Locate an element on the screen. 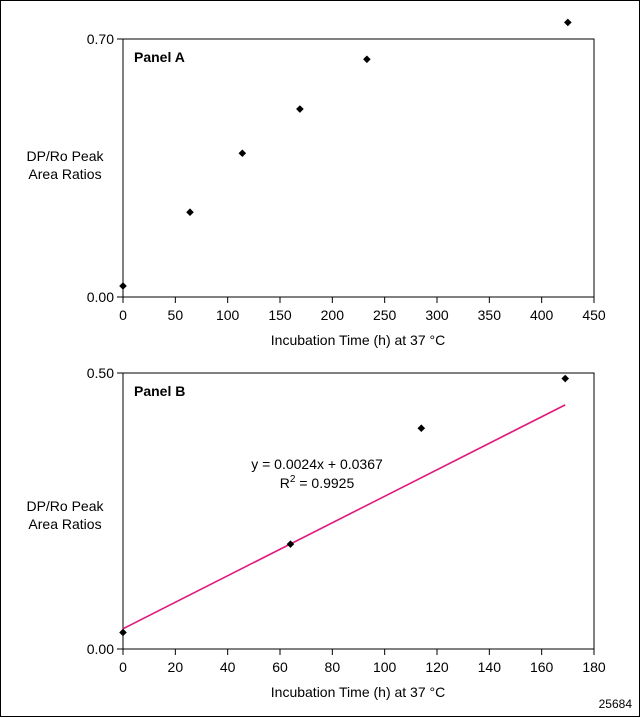 This screenshot has width=640, height=718. x-tick-label: 300 is located at coordinates (437, 315).